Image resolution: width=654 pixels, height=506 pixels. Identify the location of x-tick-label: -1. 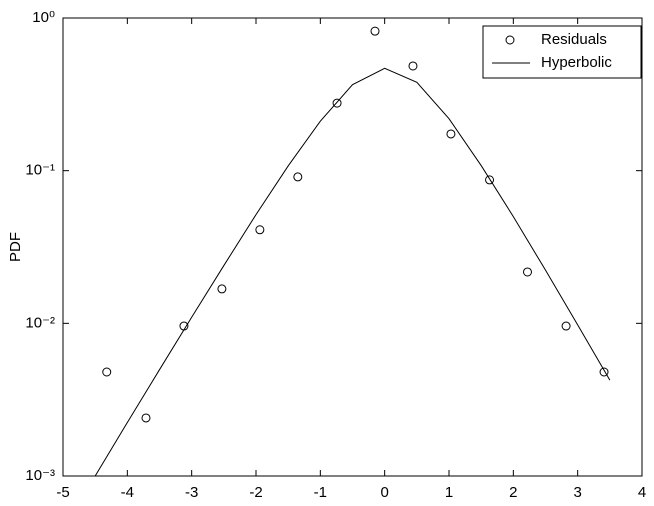
(320, 492).